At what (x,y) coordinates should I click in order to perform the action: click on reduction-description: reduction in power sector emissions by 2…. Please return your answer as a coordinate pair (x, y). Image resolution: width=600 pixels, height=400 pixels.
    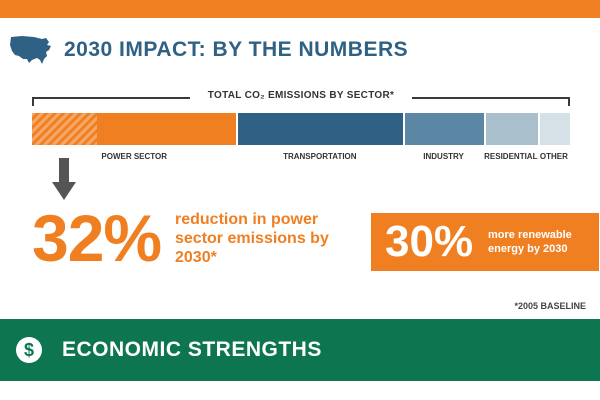
    Looking at the image, I should click on (252, 238).